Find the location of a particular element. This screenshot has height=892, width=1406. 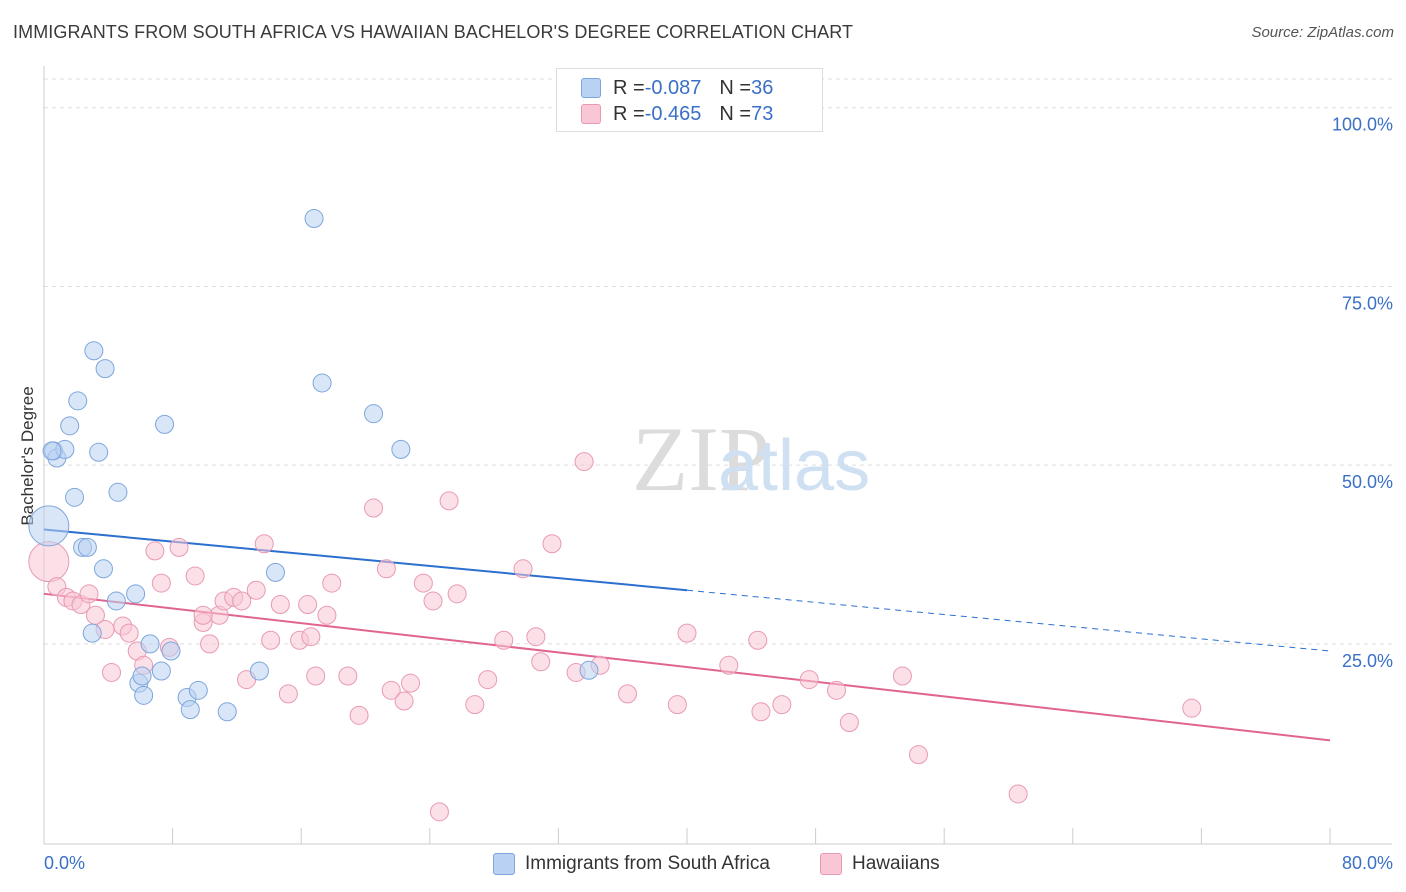

legend-n-value: 36 is located at coordinates (762, 87).